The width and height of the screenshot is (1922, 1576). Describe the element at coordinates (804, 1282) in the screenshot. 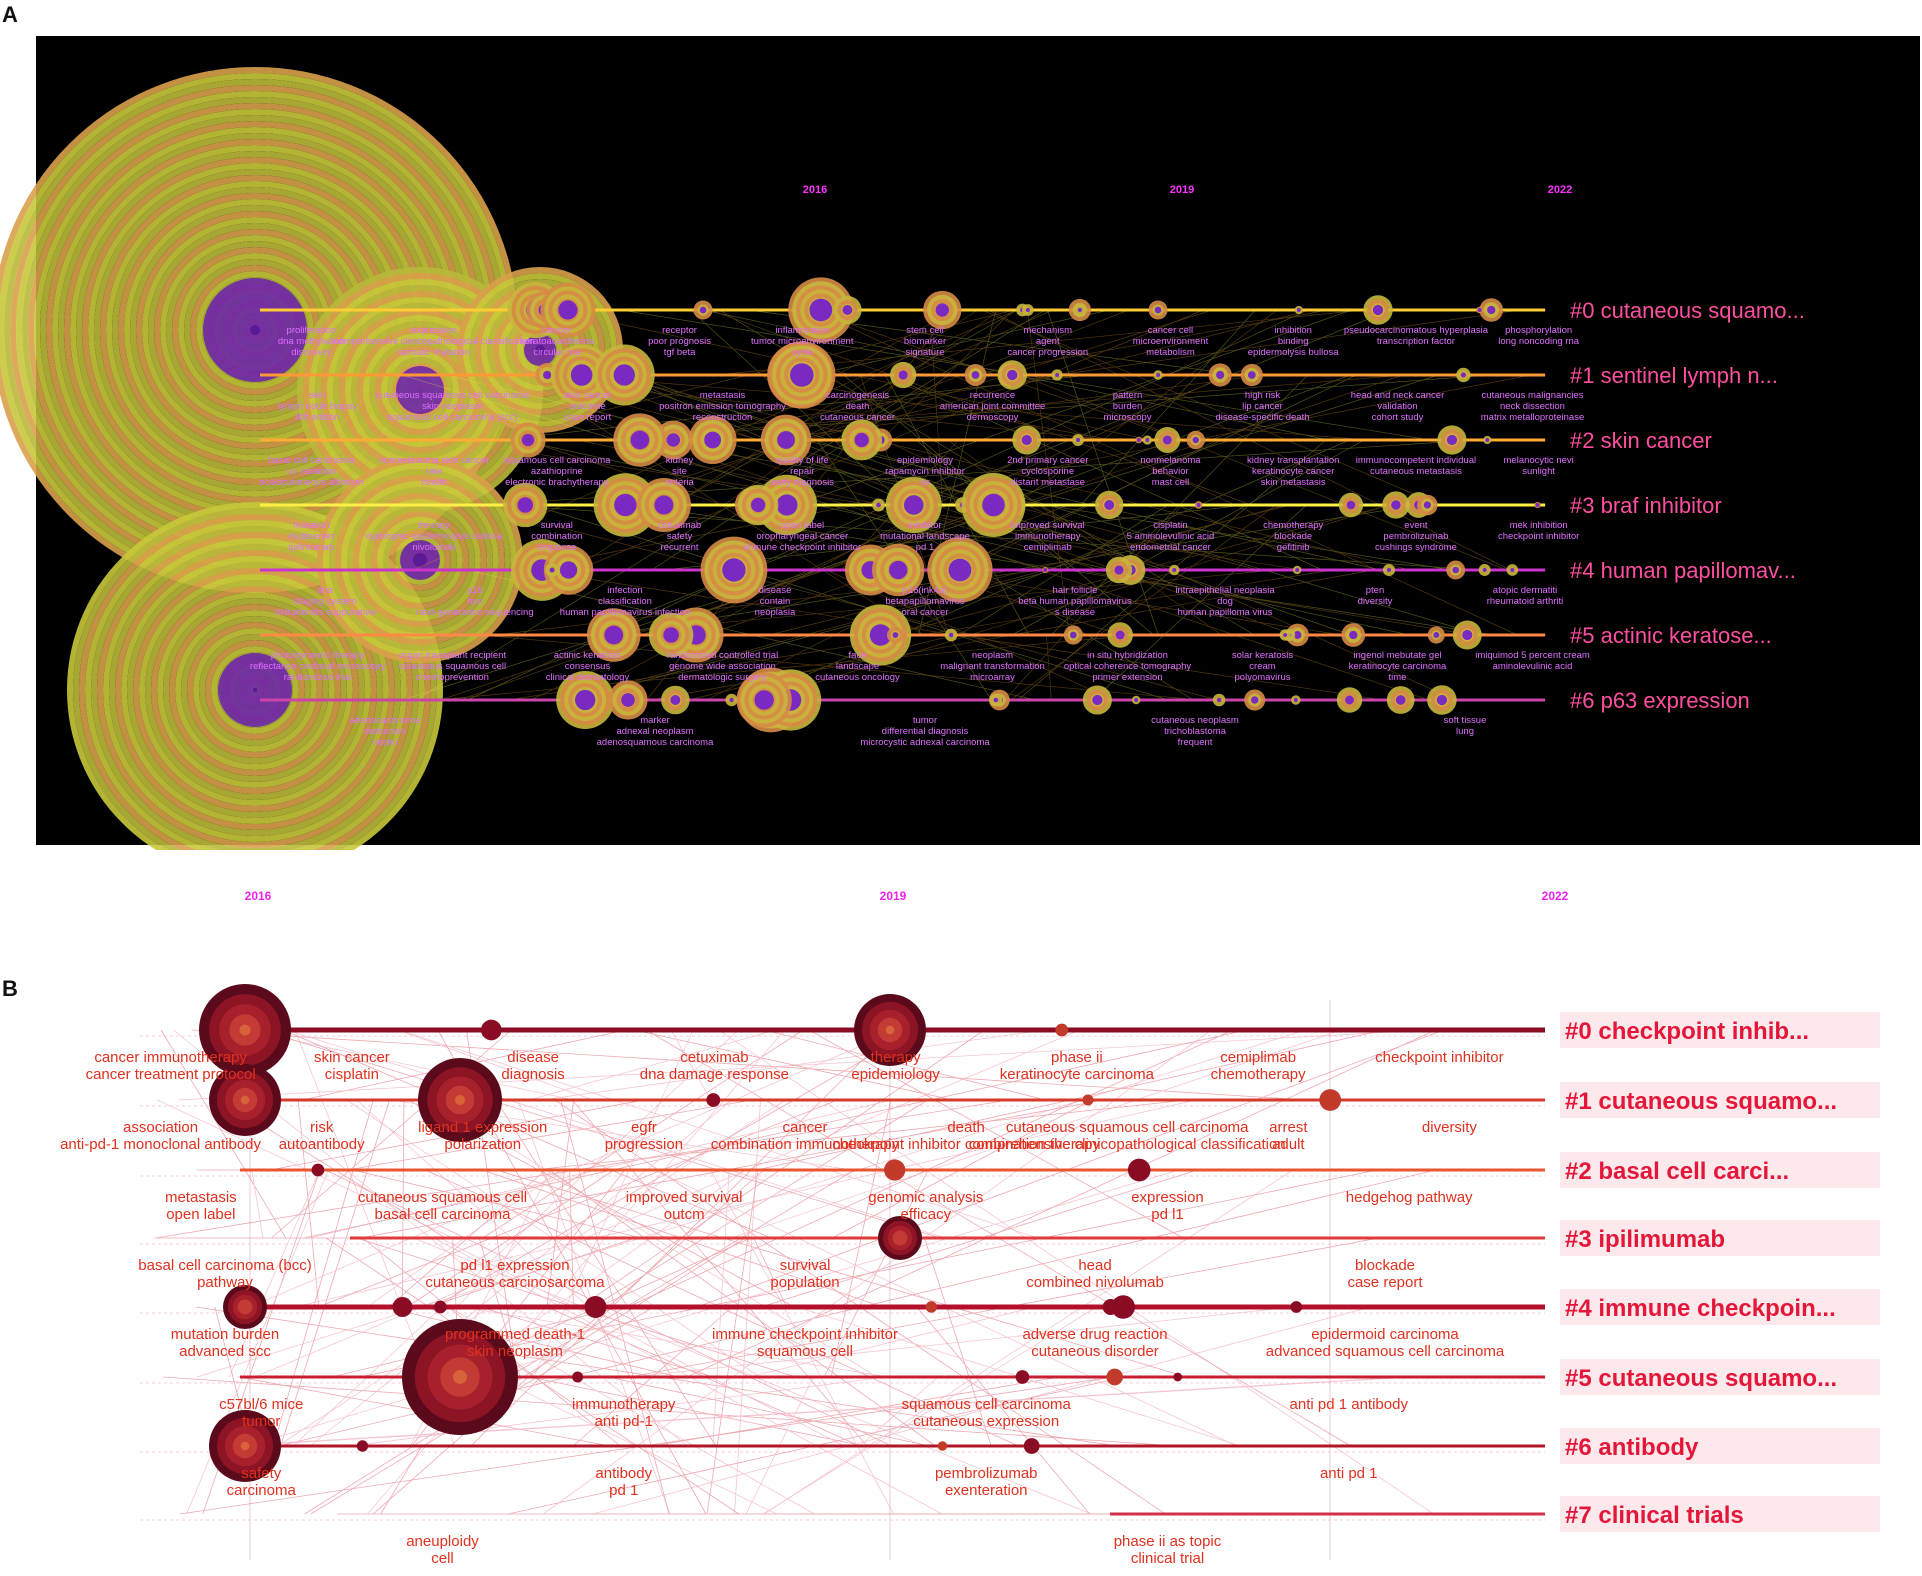

I see `panel-b-keyword-label: population` at that location.